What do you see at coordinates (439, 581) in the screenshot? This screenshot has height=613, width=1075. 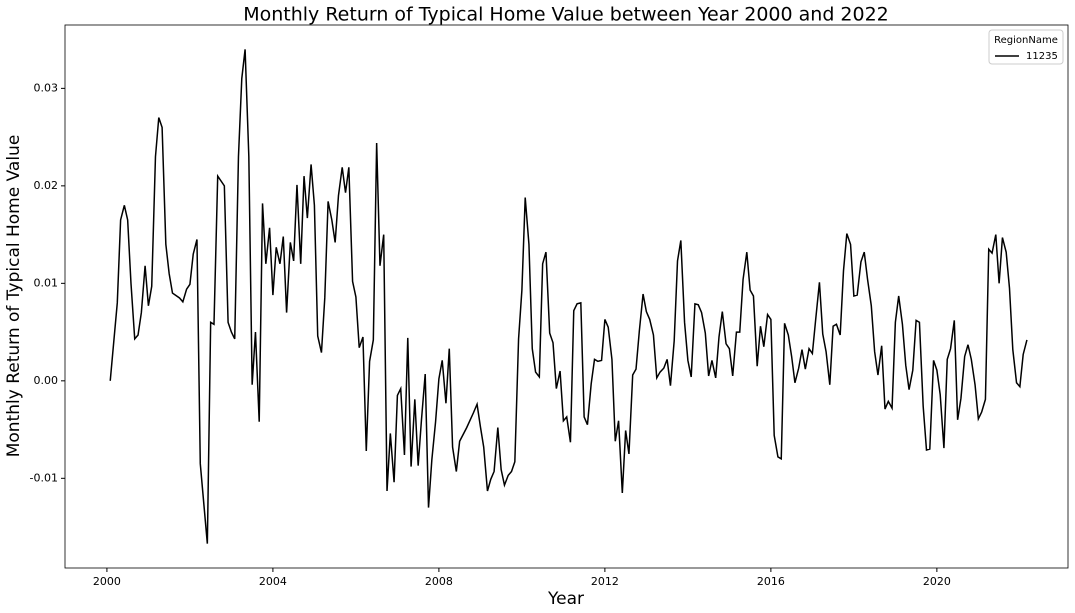 I see `x-tick-label: 2008` at bounding box center [439, 581].